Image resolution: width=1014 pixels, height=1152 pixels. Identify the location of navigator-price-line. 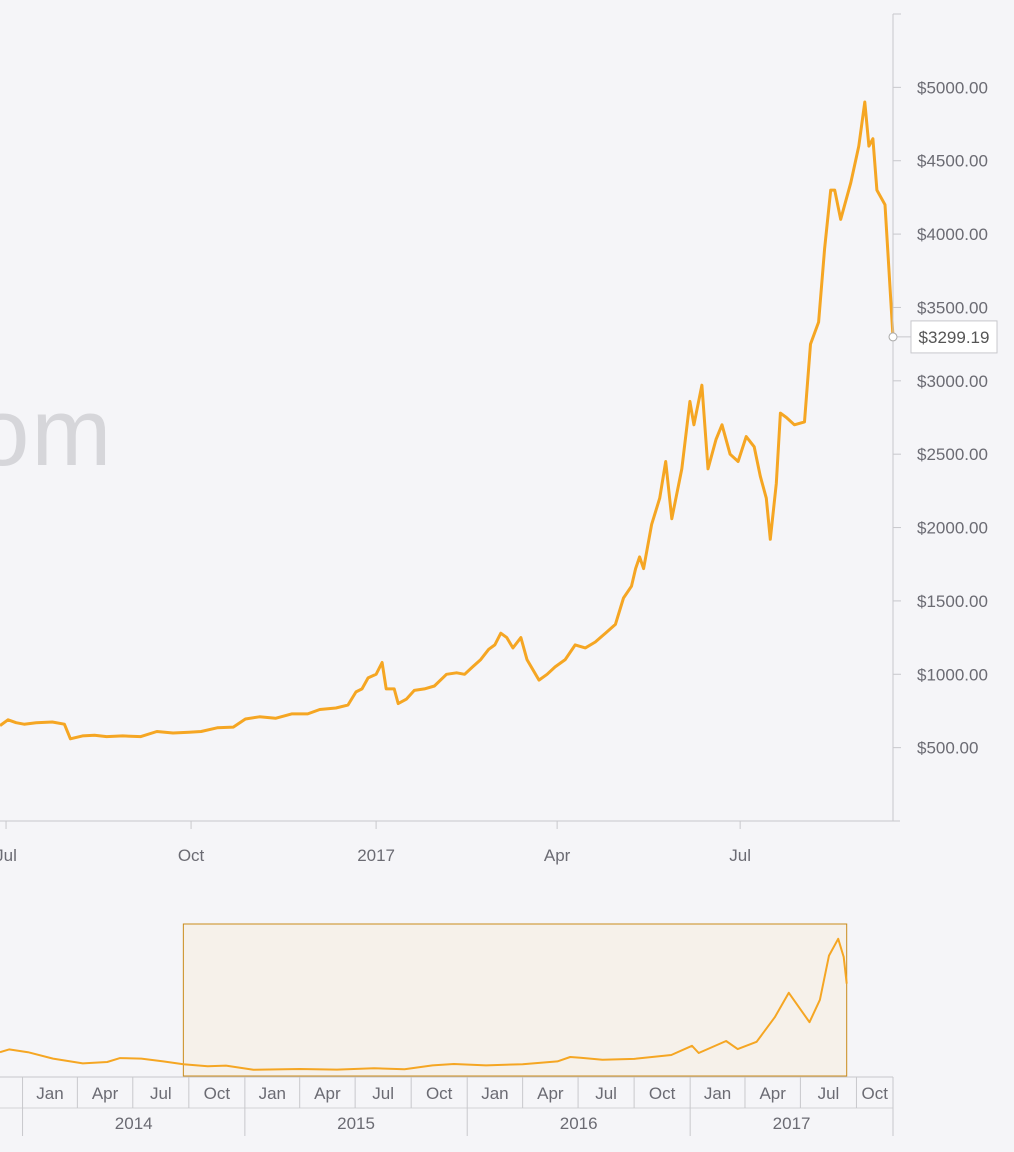
(424, 1004).